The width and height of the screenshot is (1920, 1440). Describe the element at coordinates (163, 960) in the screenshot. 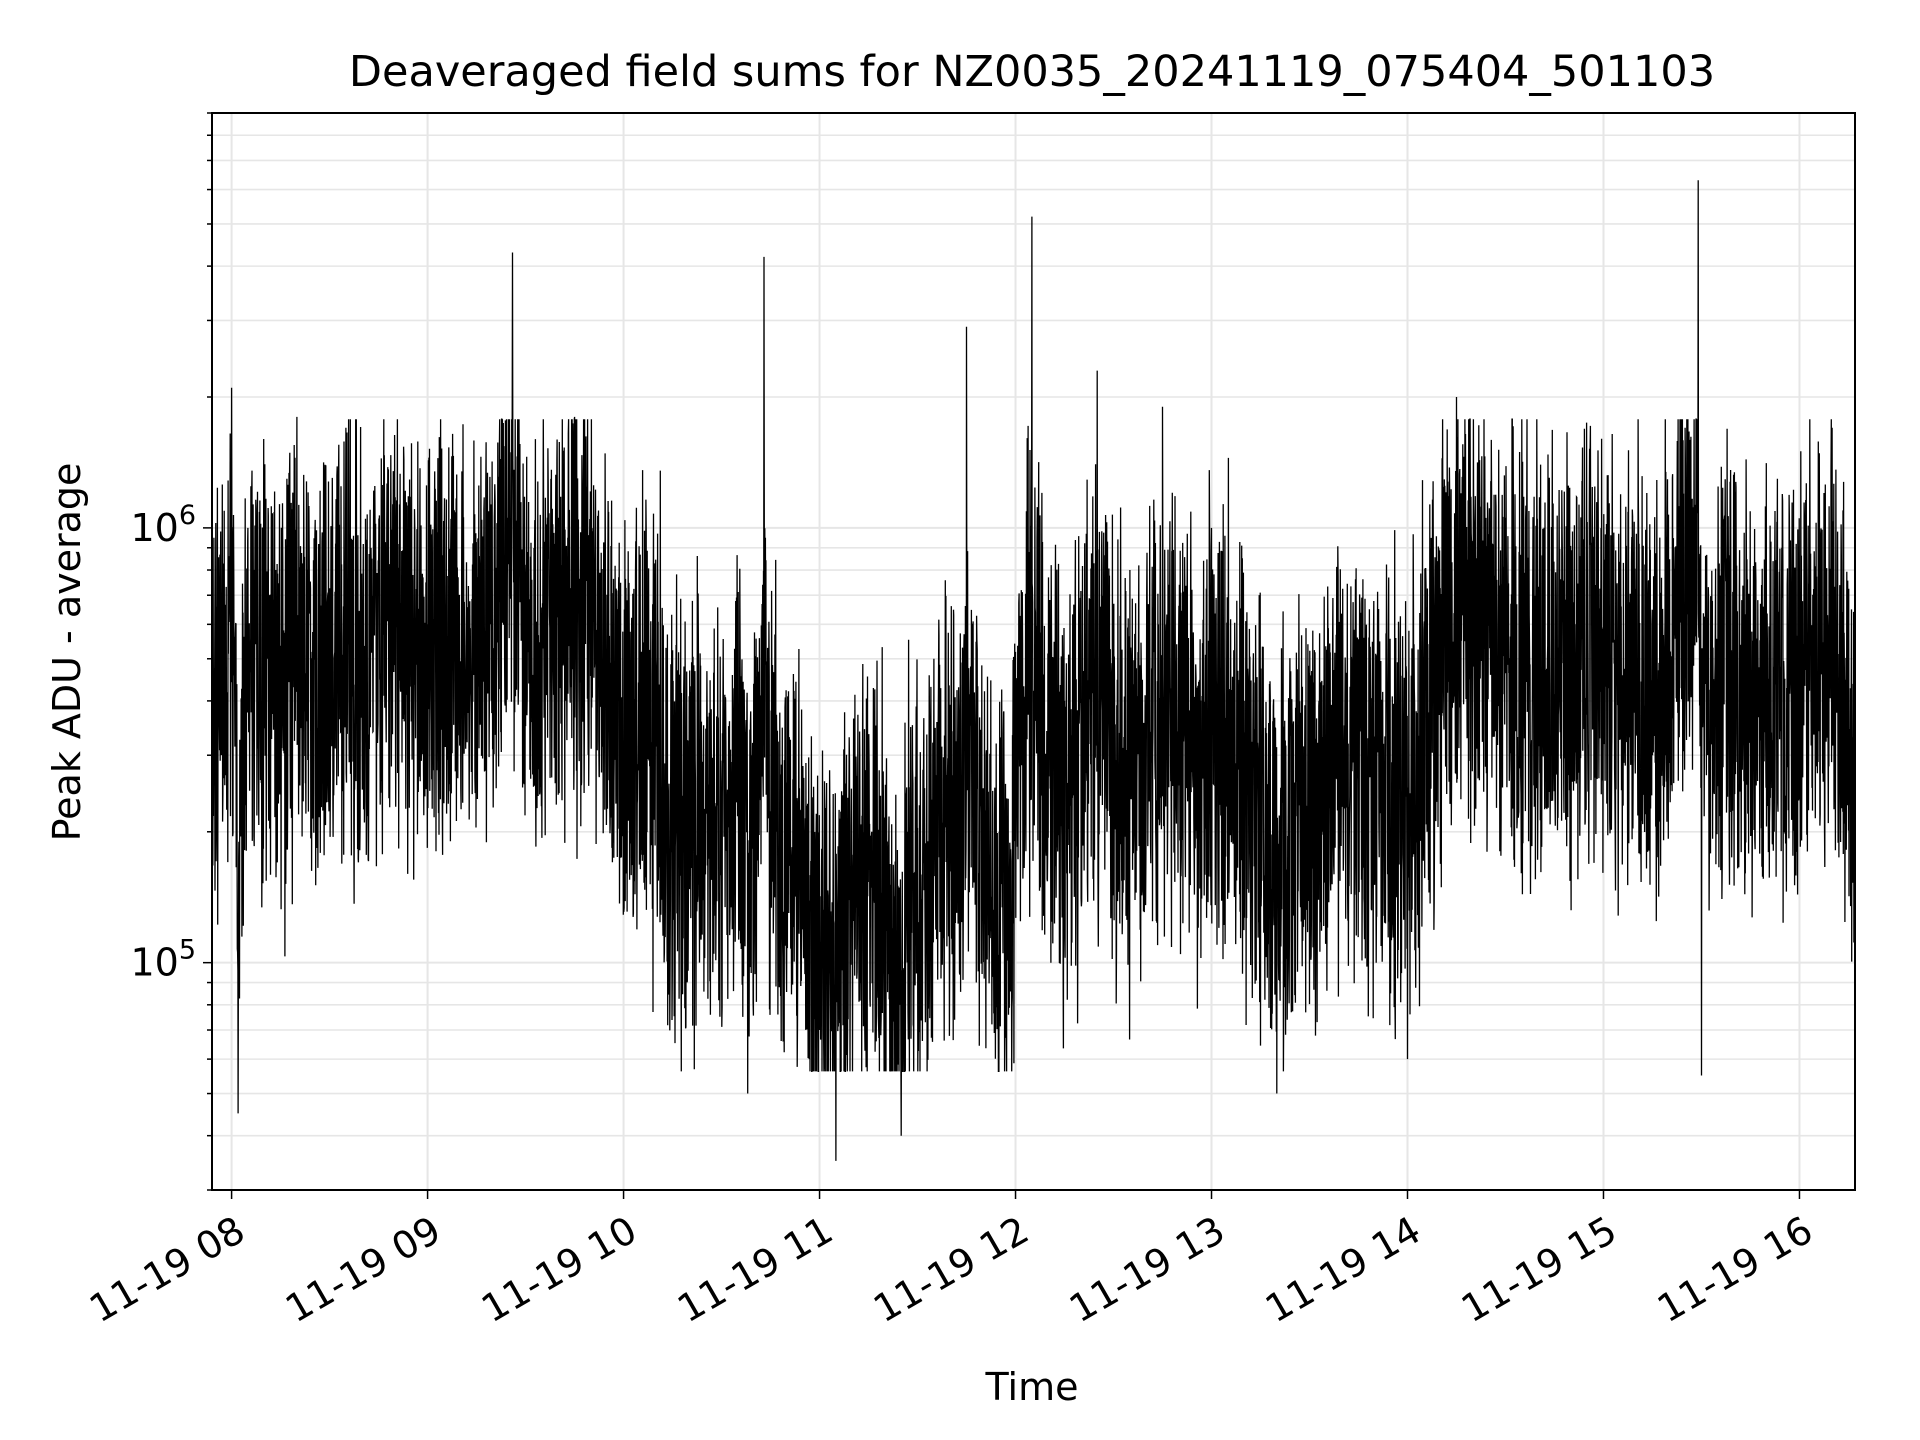

I see `y-tick-label: 105` at that location.